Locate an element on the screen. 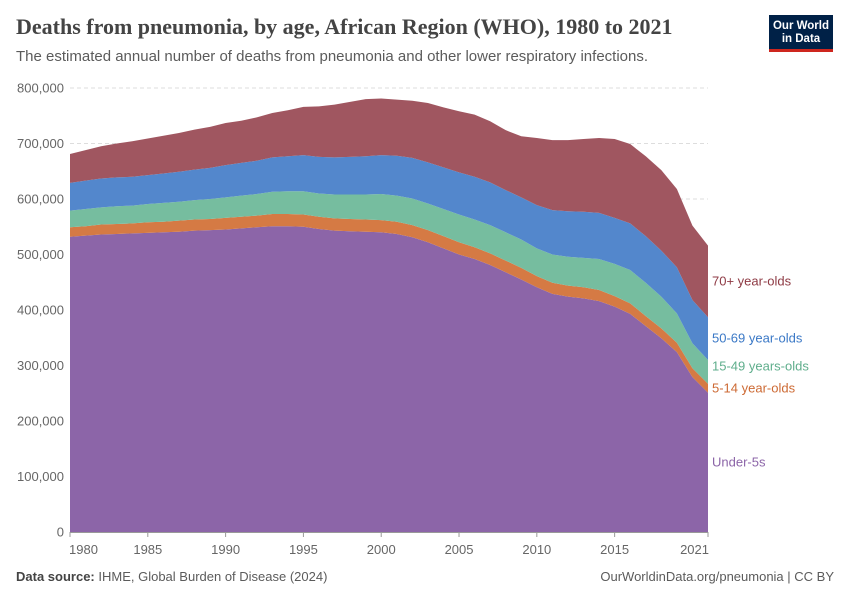 The width and height of the screenshot is (850, 600). owid-logo: Our World in Data is located at coordinates (801, 33).